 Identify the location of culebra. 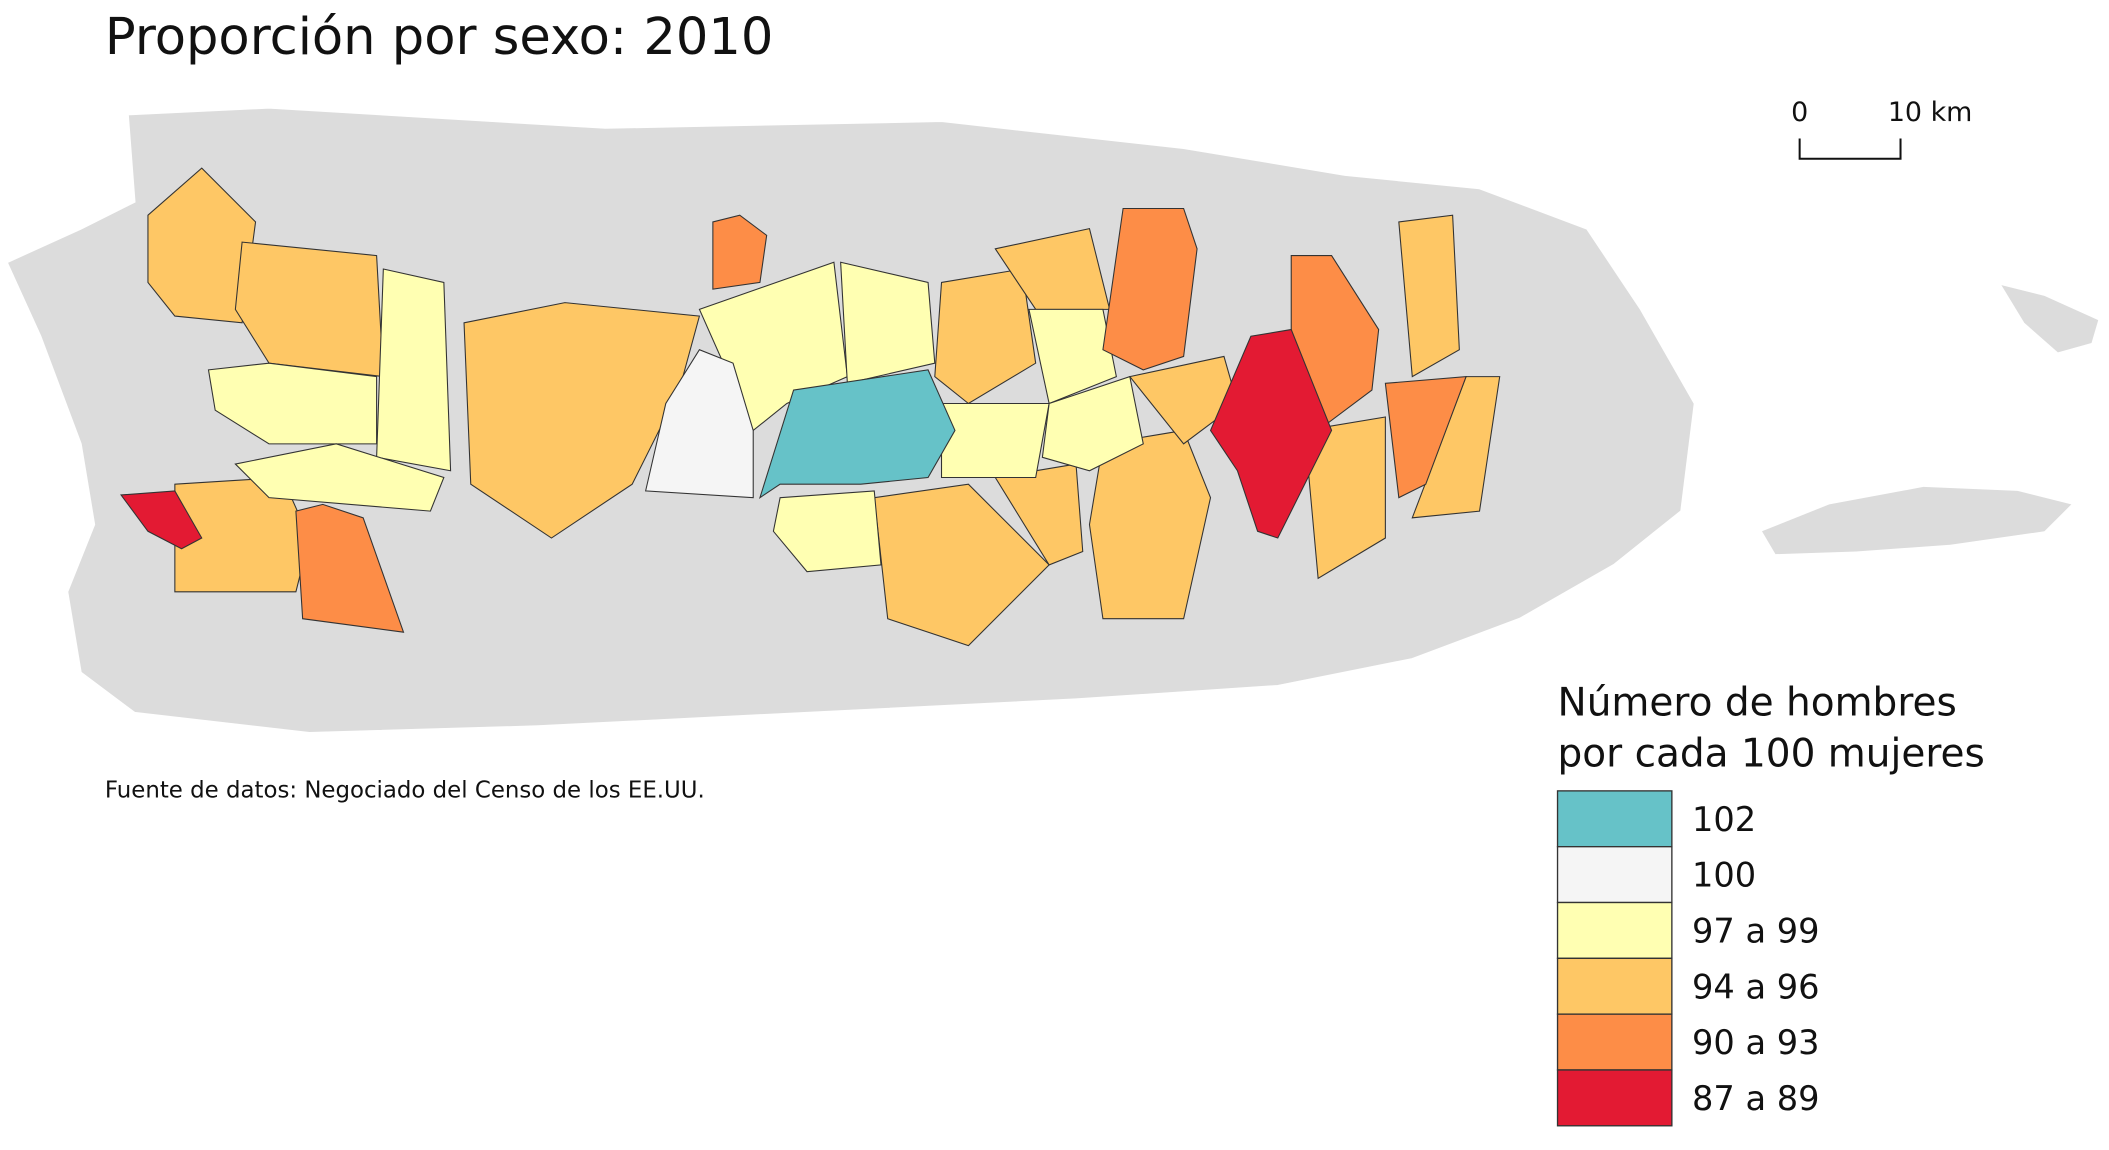
(2050, 319).